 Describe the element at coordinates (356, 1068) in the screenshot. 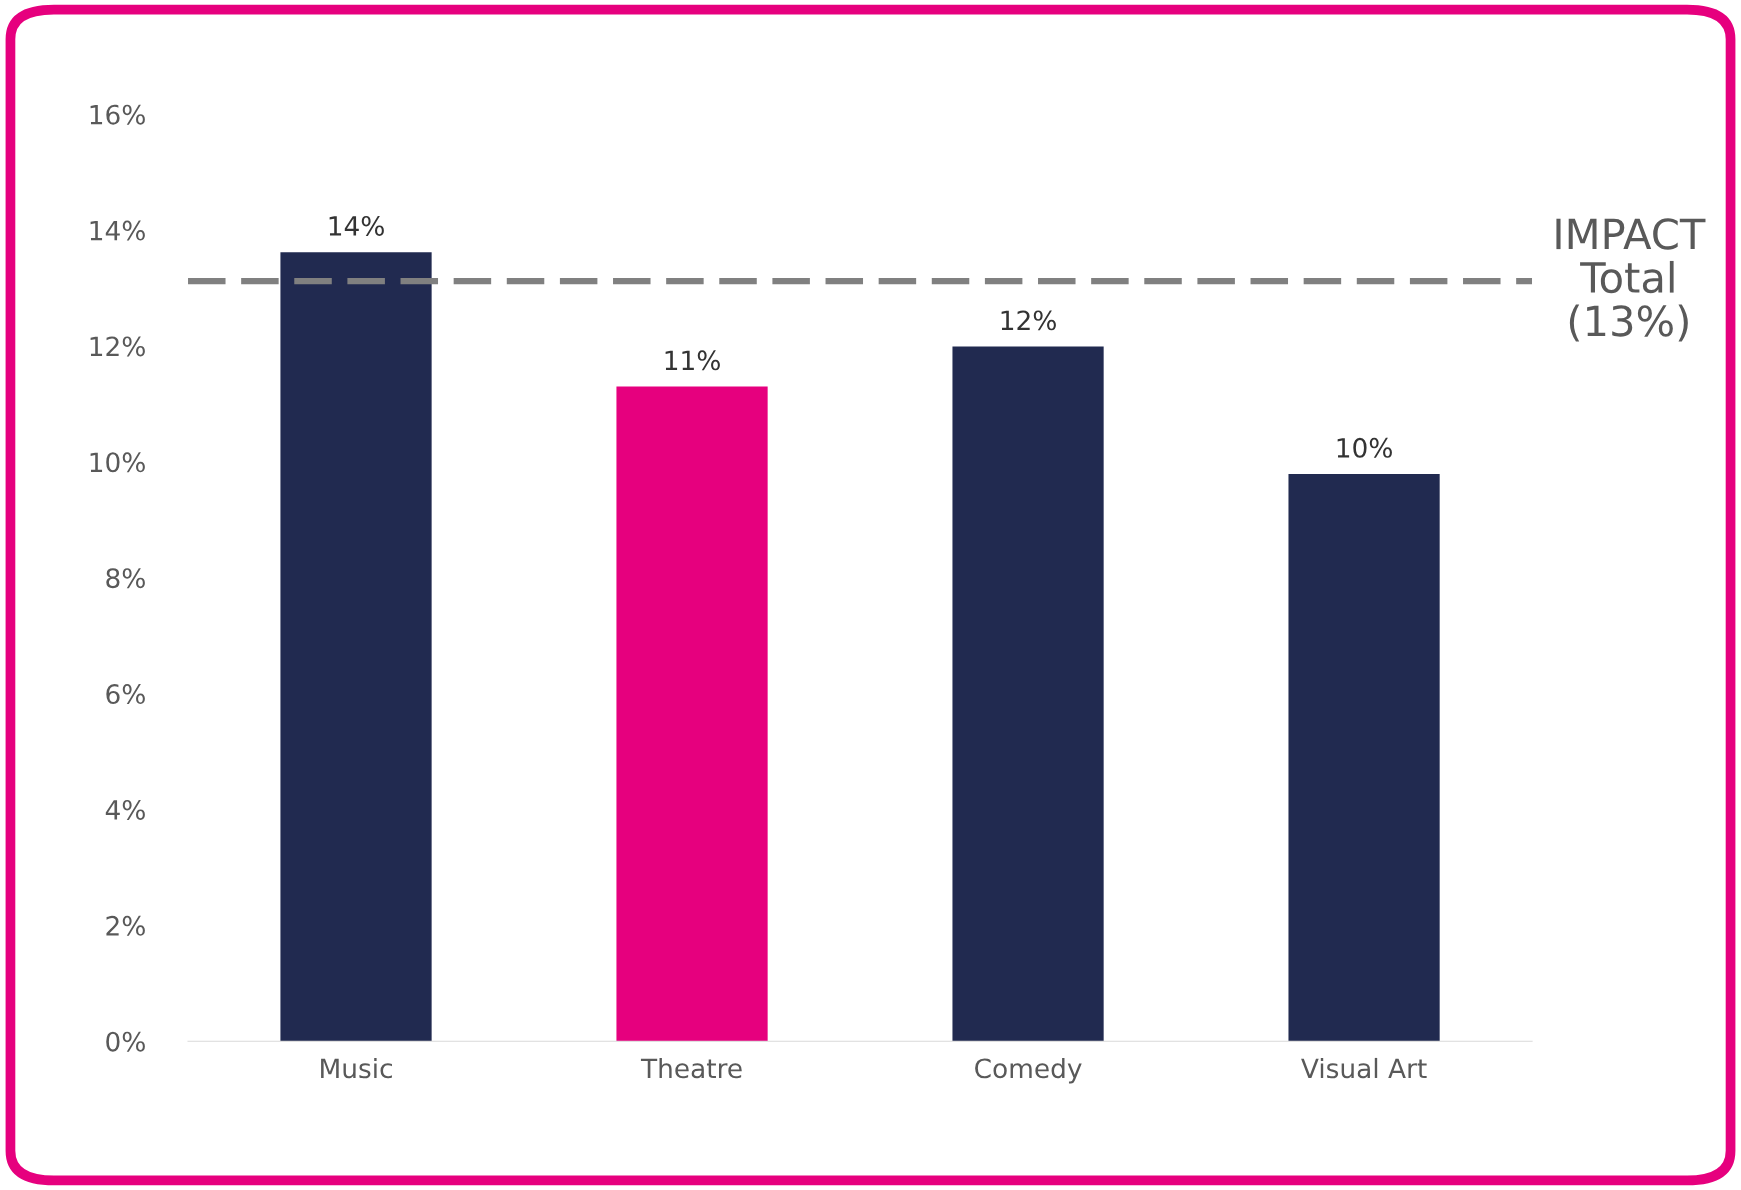

I see `x-tick-label: Music` at that location.